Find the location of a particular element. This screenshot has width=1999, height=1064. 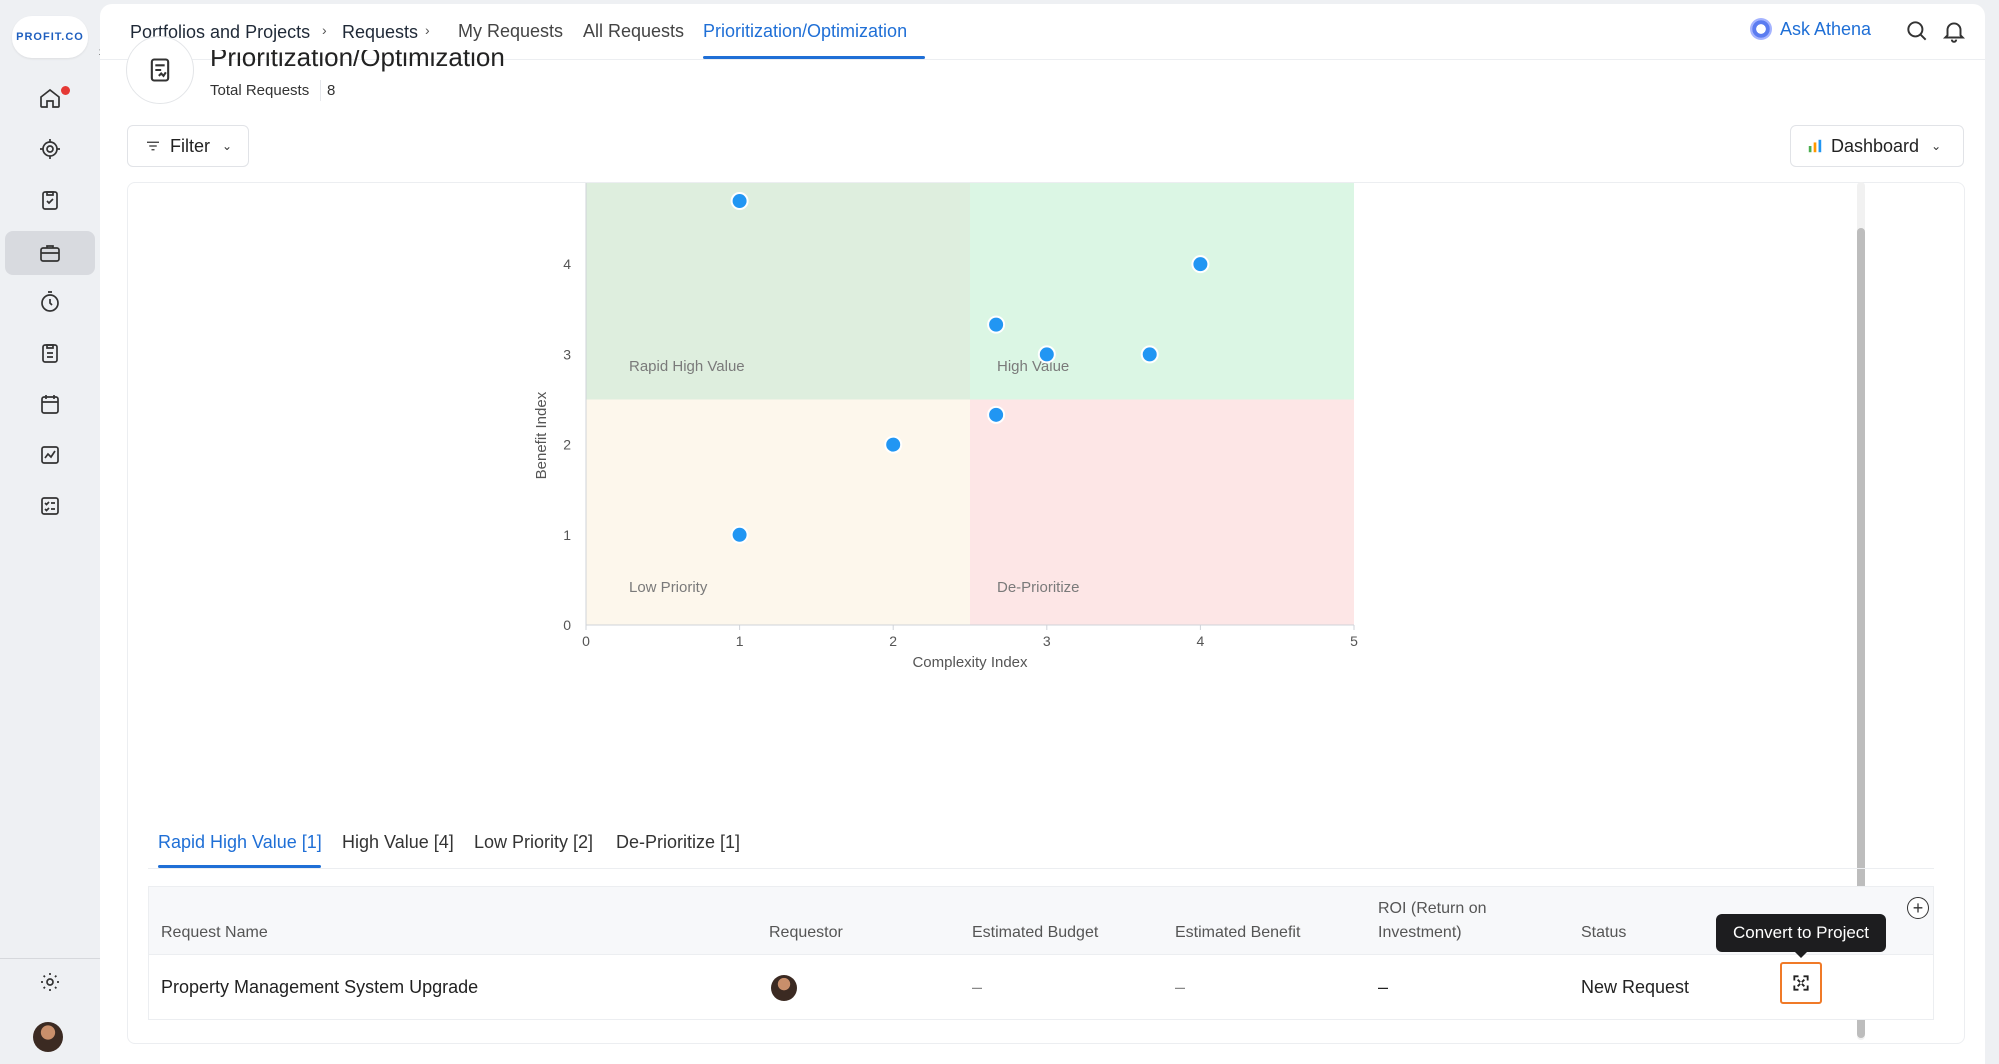

filter-label: Filter is located at coordinates (190, 145).